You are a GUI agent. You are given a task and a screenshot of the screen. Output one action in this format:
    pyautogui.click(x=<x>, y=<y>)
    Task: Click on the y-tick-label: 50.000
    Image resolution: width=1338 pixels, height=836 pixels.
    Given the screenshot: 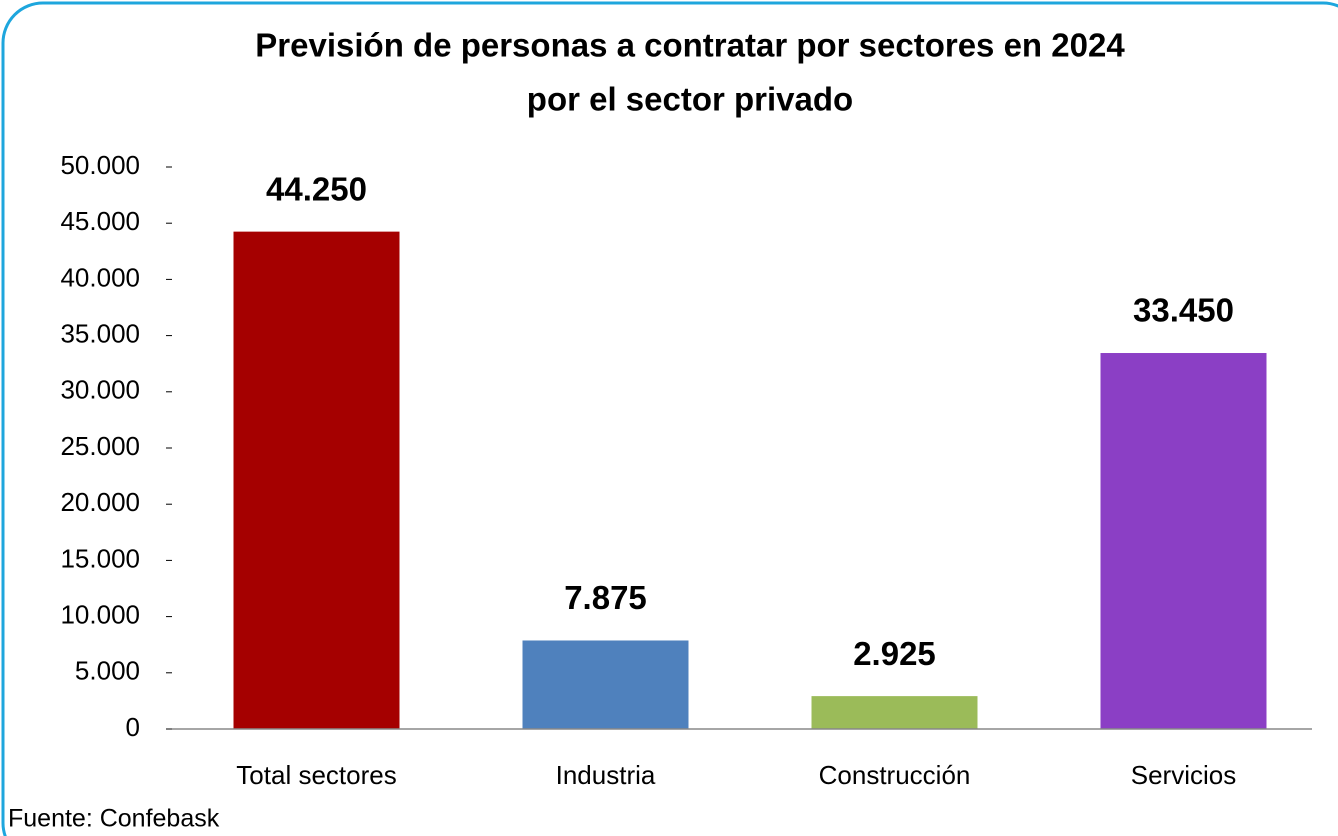 What is the action you would take?
    pyautogui.click(x=100, y=165)
    